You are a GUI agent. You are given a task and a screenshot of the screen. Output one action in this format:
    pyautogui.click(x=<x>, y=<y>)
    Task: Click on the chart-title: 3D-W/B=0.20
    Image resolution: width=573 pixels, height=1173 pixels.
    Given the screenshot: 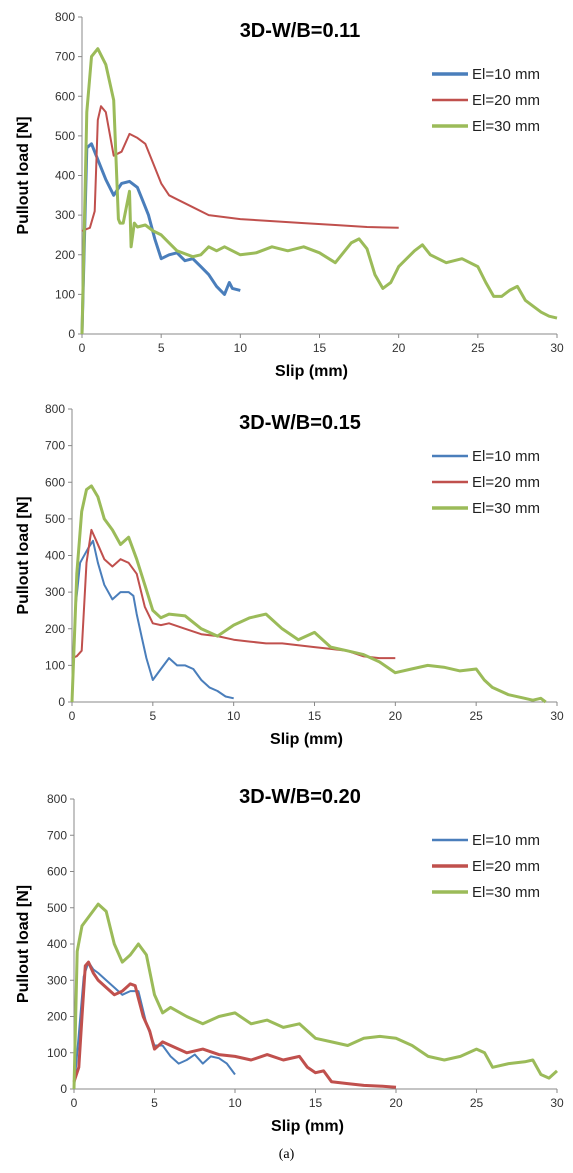 What is the action you would take?
    pyautogui.click(x=300, y=797)
    